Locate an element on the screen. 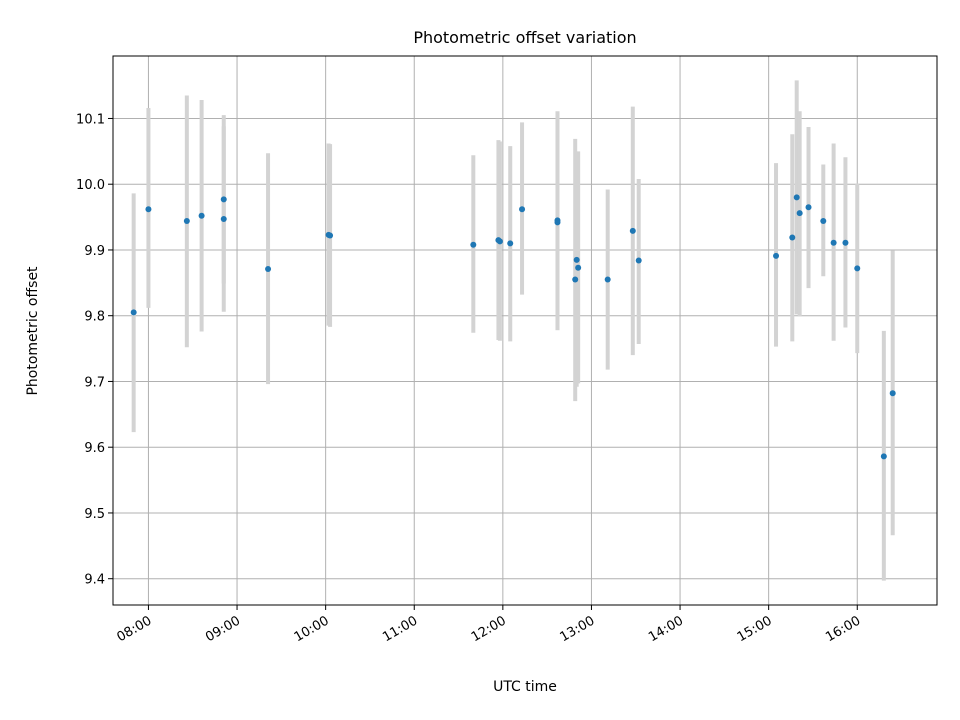 This screenshot has width=960, height=720. y-tick-label: 9.8 is located at coordinates (94, 317).